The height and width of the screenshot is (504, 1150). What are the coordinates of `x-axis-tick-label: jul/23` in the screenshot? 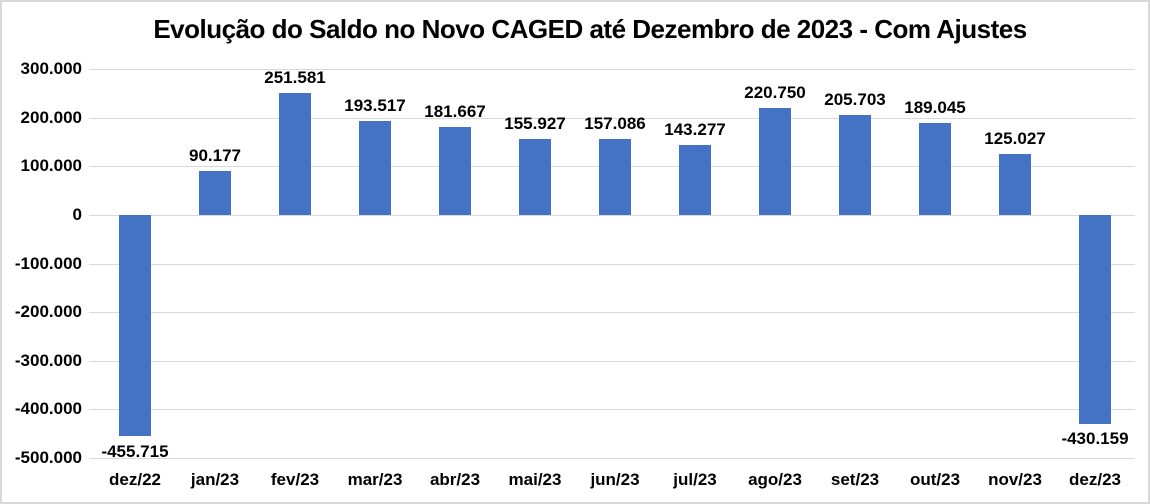 It's located at (695, 479).